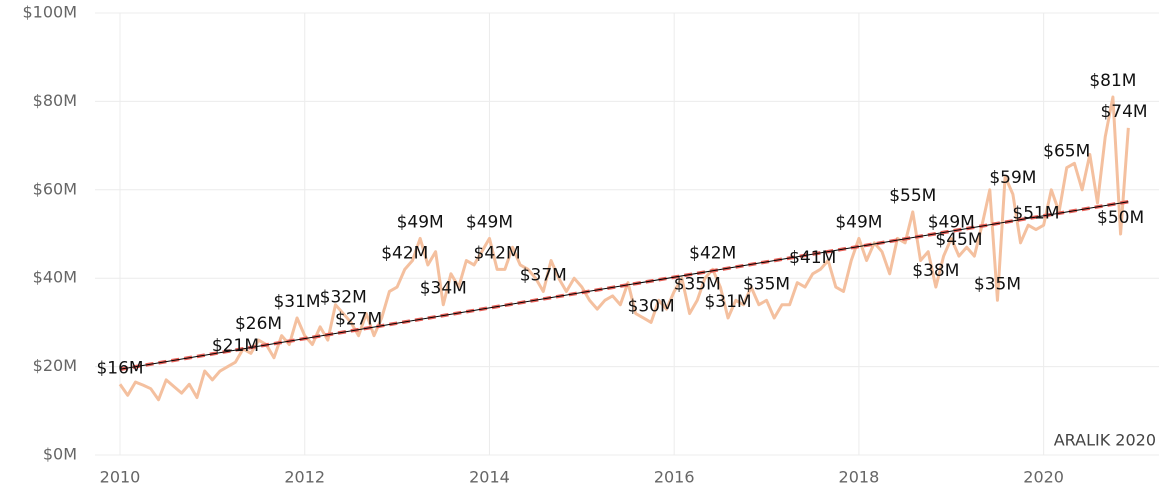 The width and height of the screenshot is (1159, 495). I want to click on data-label: $41M, so click(812, 258).